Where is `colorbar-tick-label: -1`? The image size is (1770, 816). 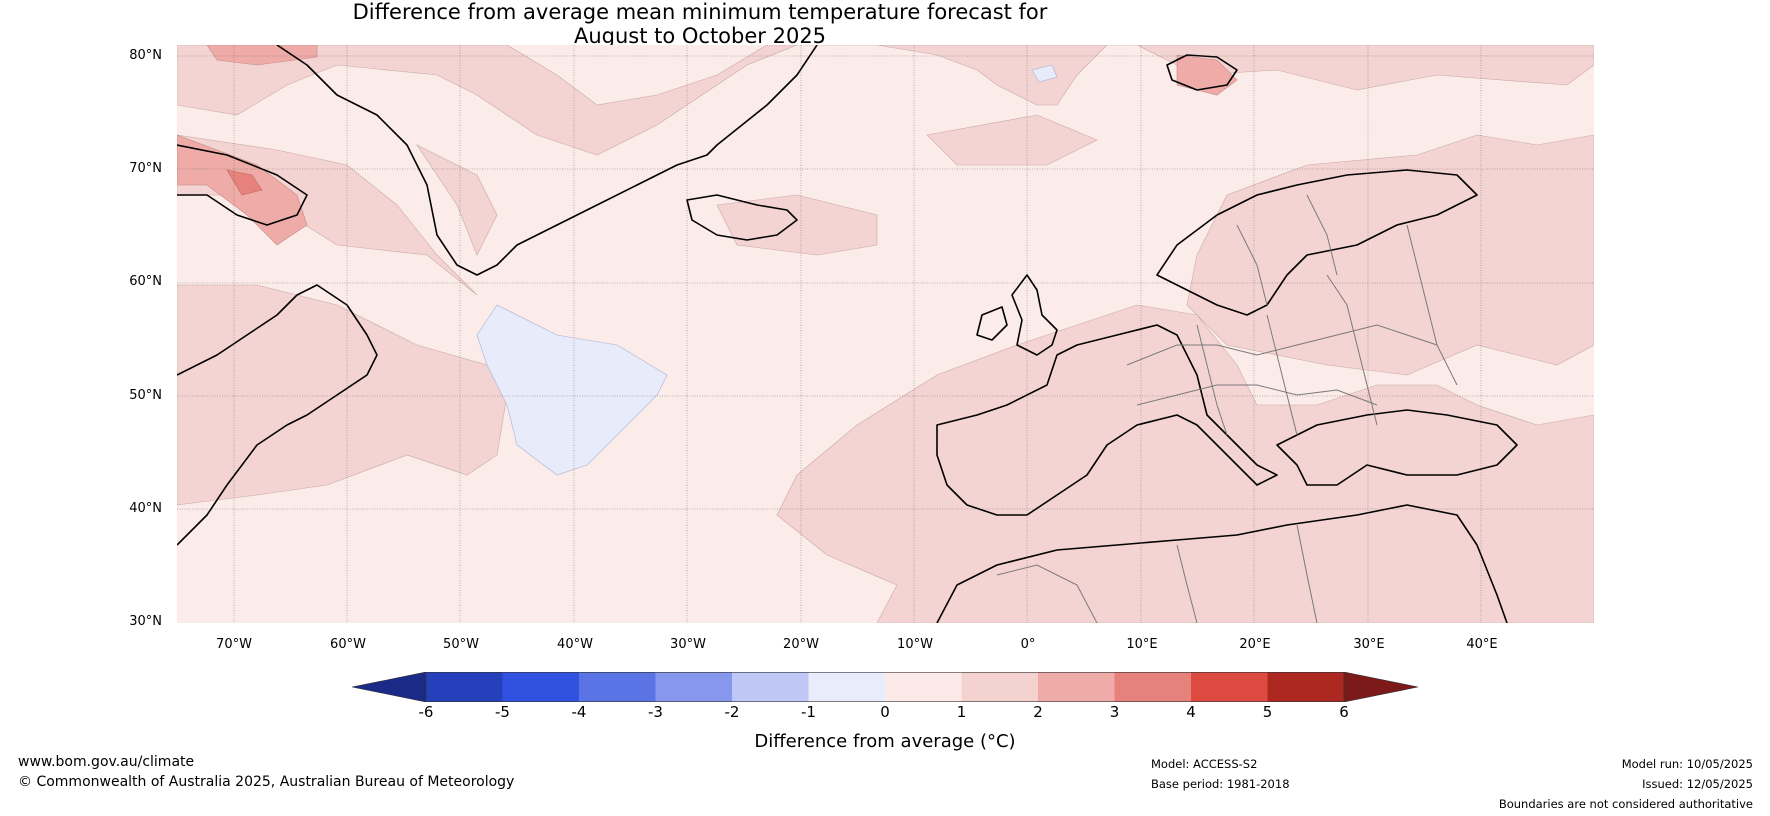 colorbar-tick-label: -1 is located at coordinates (808, 712).